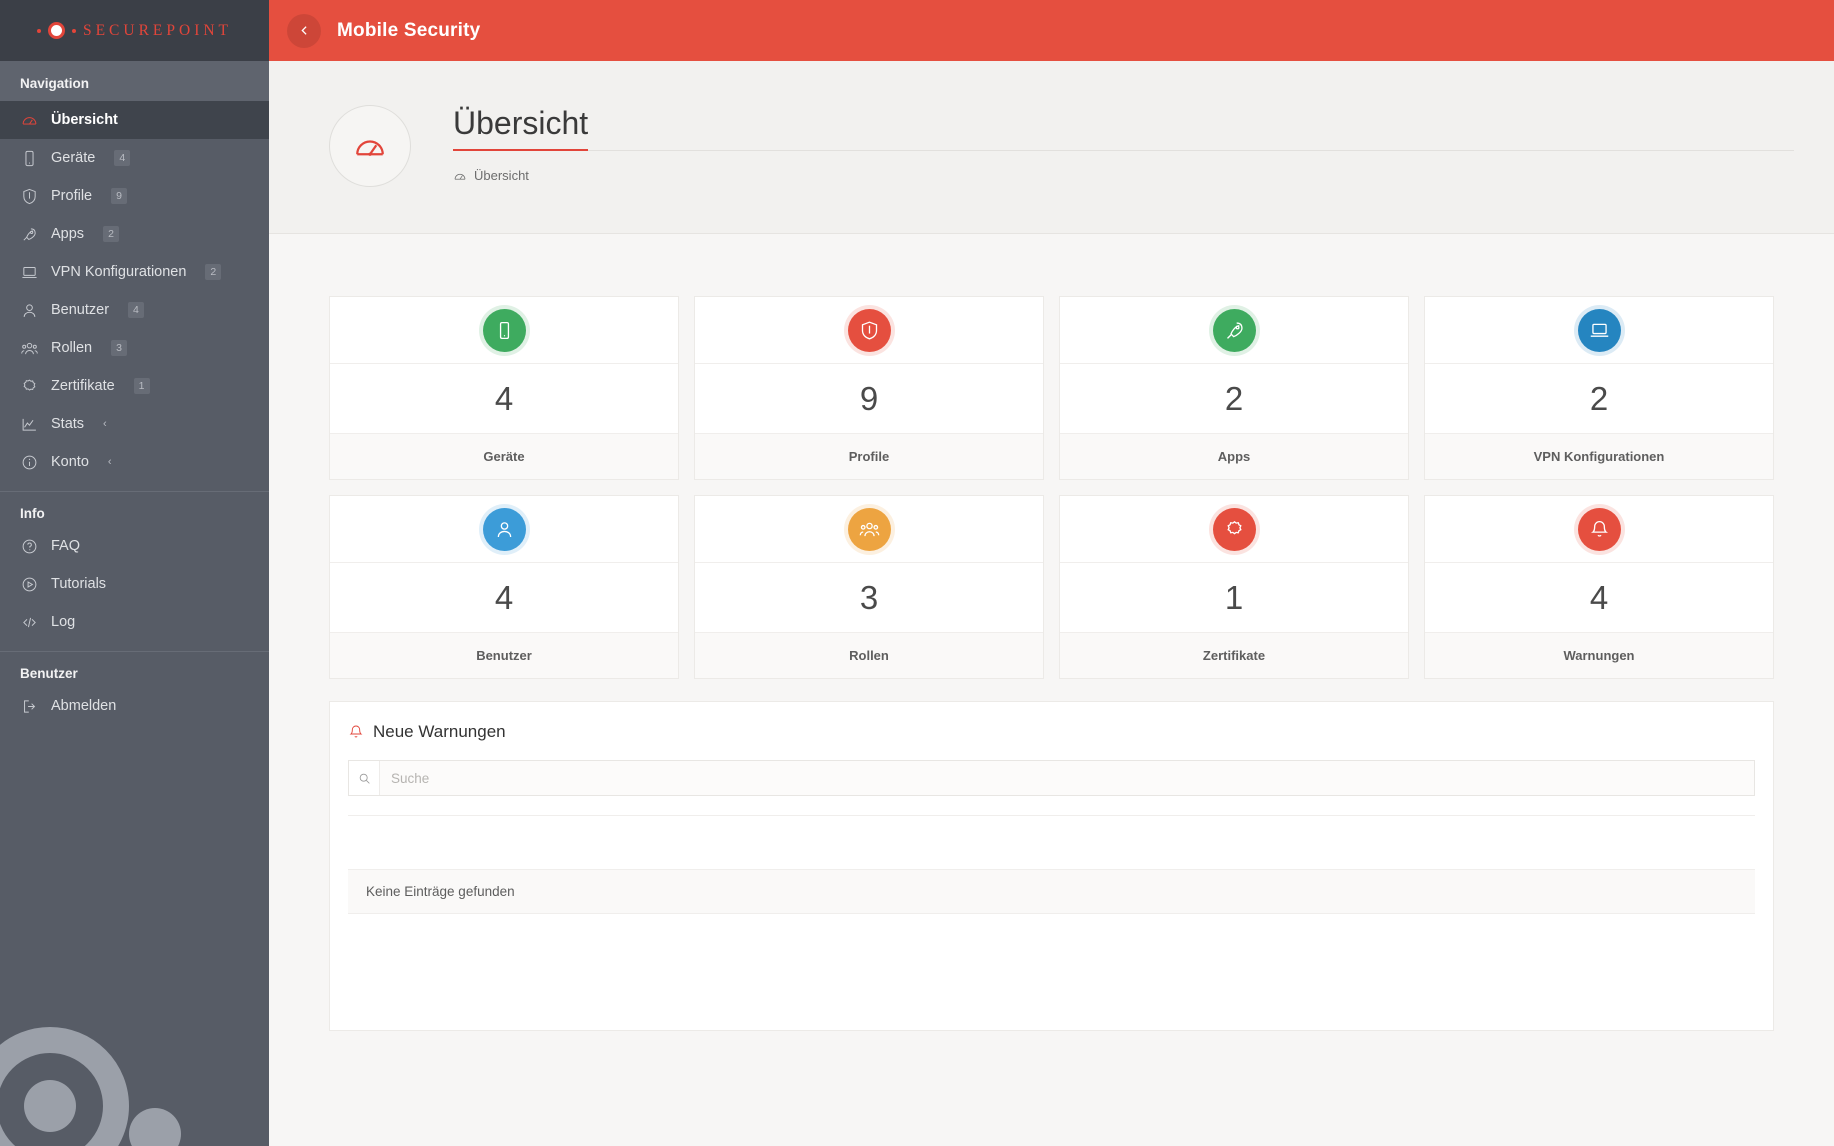 The image size is (1834, 1146). I want to click on card-label: Rollen, so click(869, 655).